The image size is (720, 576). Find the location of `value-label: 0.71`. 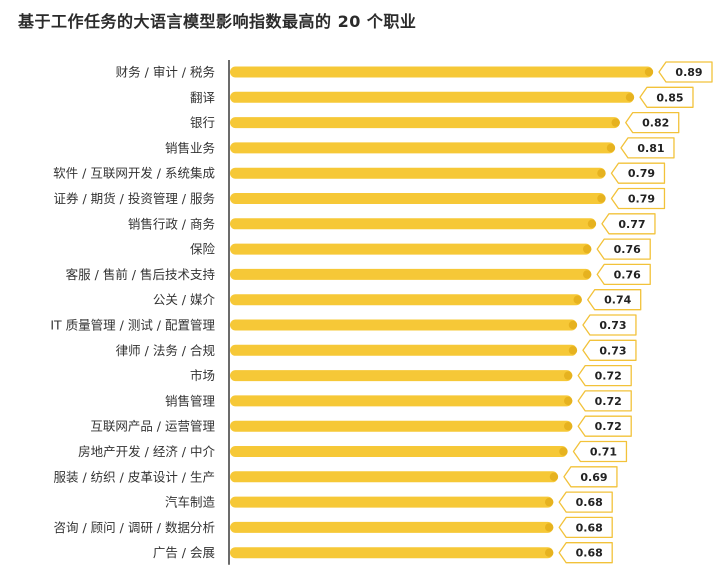

value-label: 0.71 is located at coordinates (603, 452).